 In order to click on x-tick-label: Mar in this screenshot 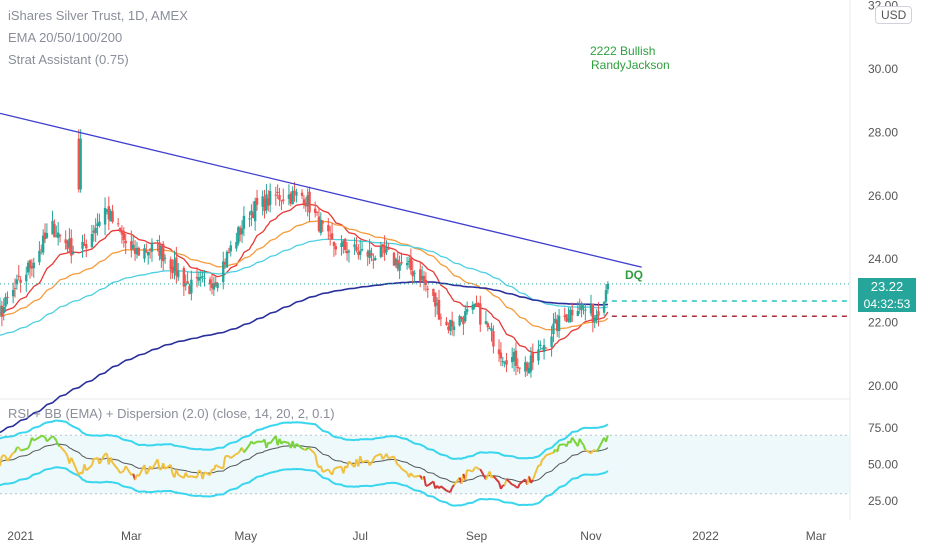, I will do `click(816, 536)`.